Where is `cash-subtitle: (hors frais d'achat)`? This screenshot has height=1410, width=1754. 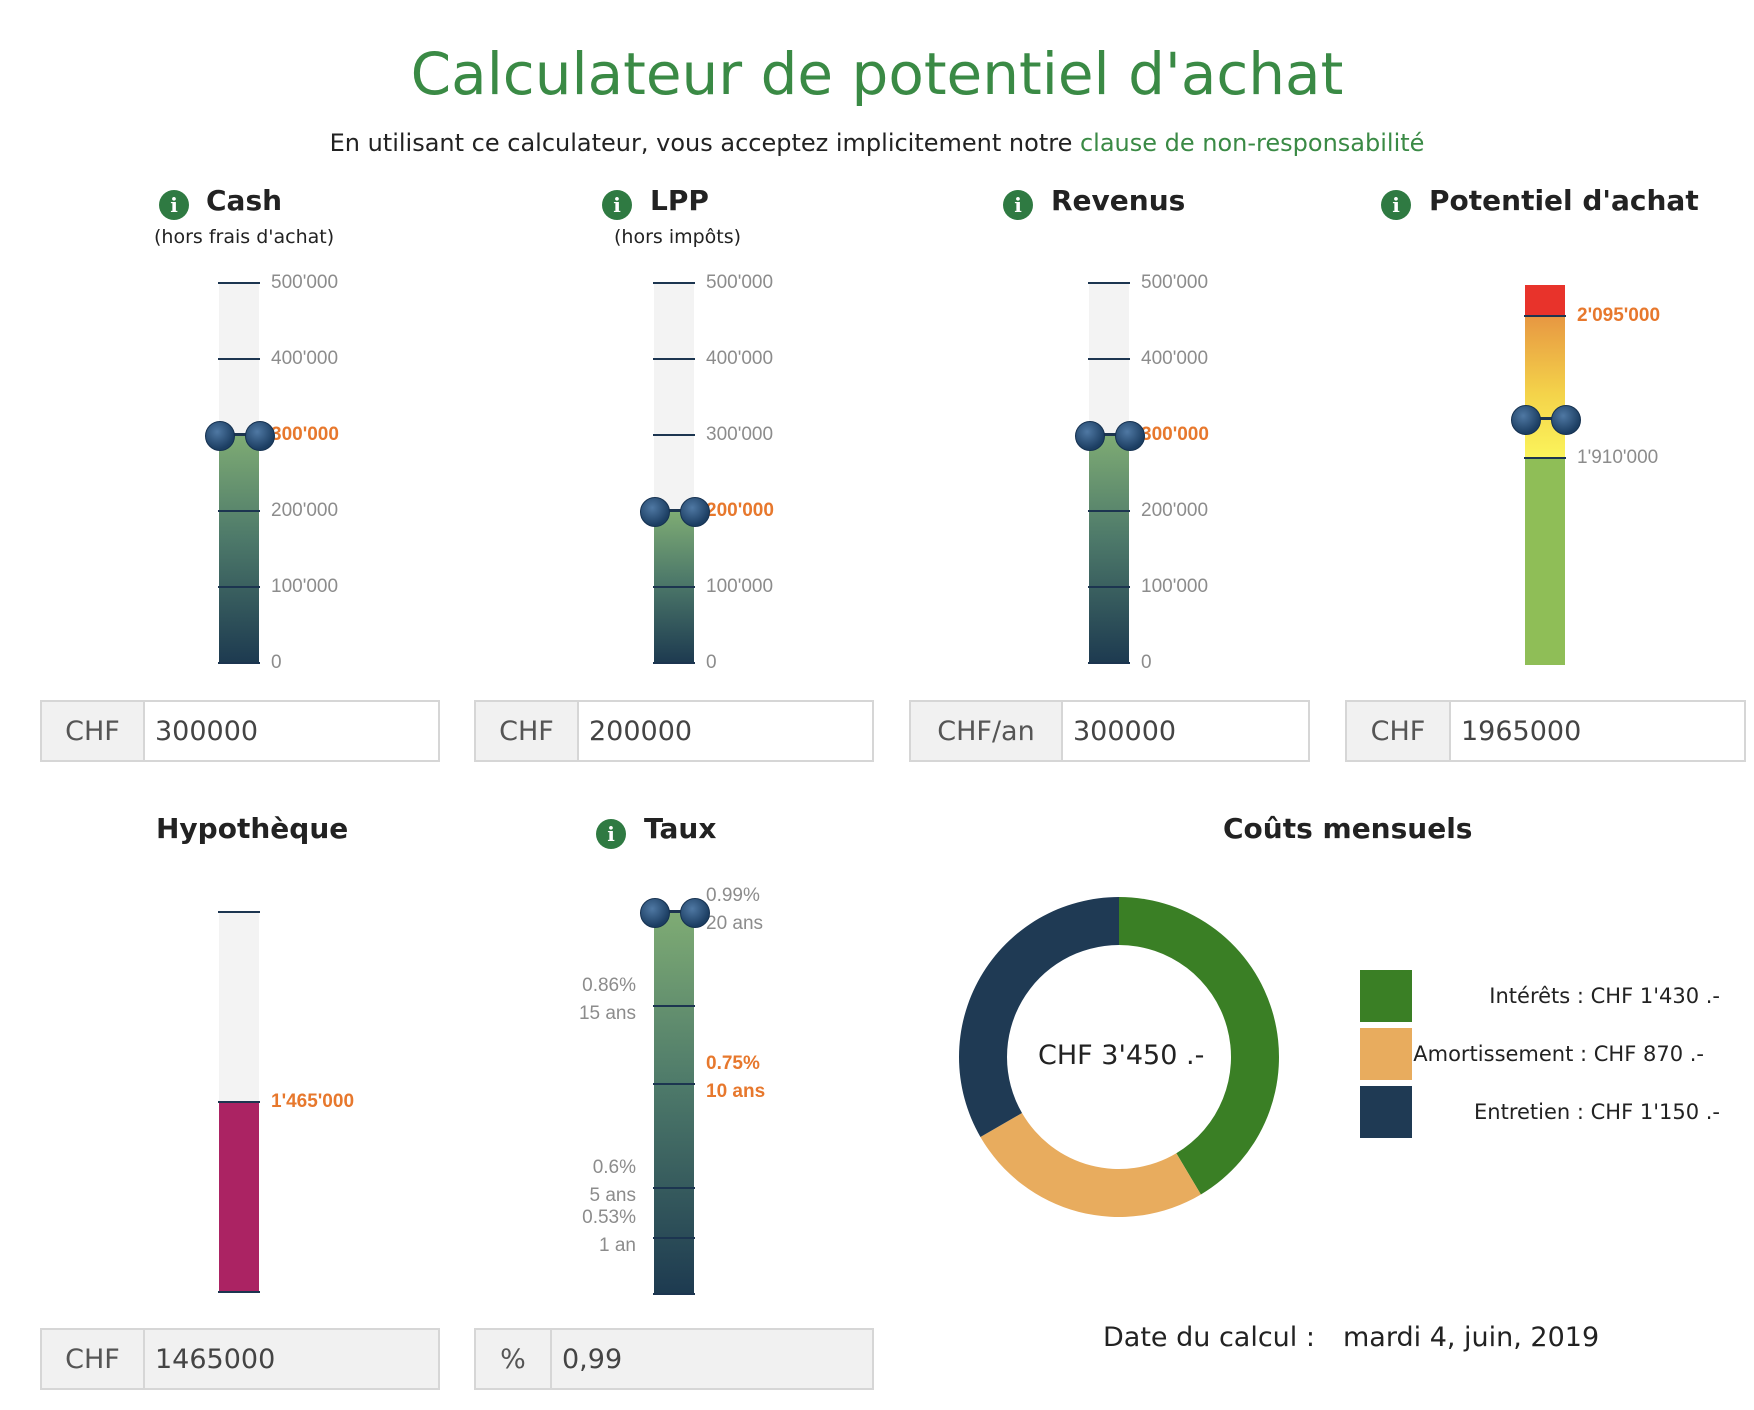
cash-subtitle: (hors frais d'achat) is located at coordinates (244, 237).